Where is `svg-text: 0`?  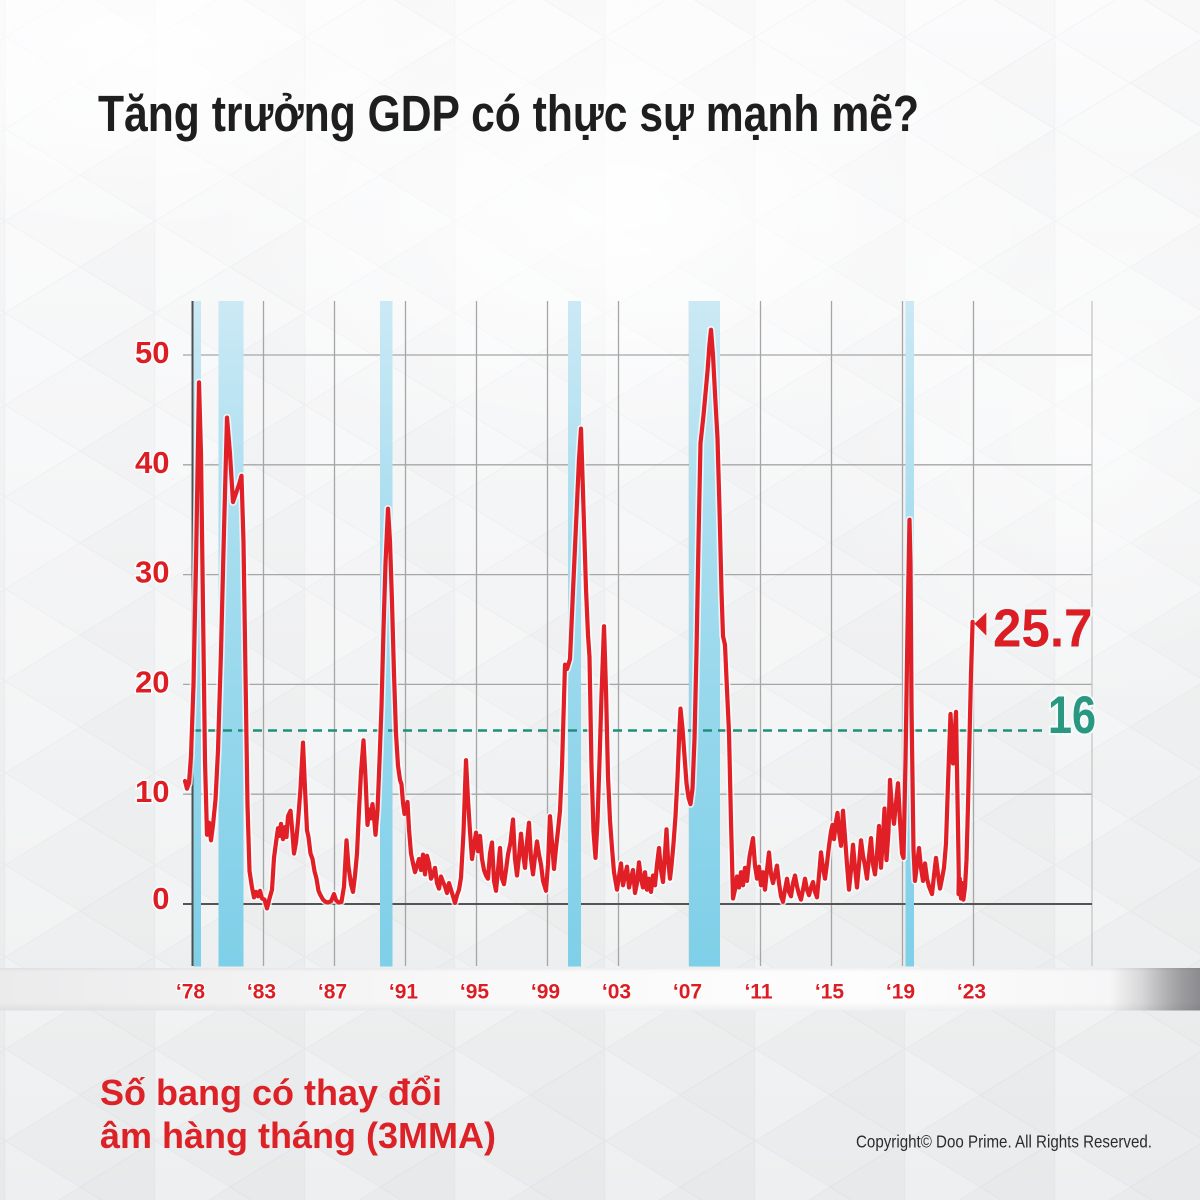 svg-text: 0 is located at coordinates (160, 898).